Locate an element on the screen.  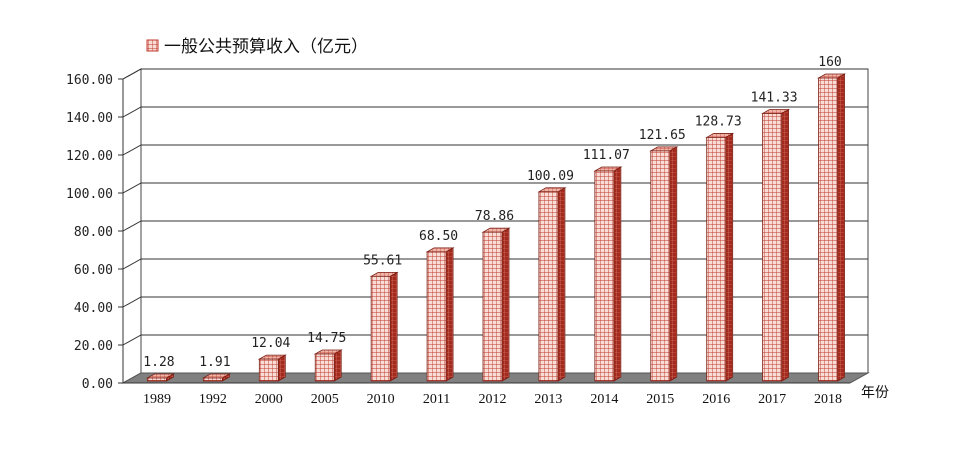
y-tick-label: 160.00 is located at coordinates (89, 80).